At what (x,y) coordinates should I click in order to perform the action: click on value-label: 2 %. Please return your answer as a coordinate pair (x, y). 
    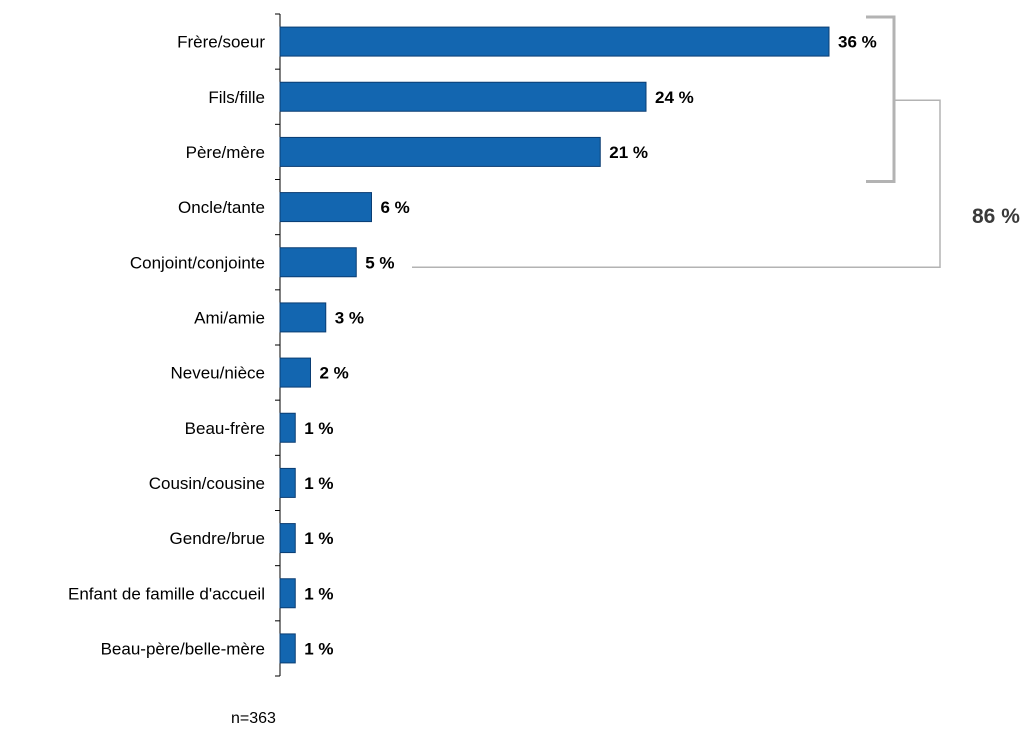
    Looking at the image, I should click on (334, 373).